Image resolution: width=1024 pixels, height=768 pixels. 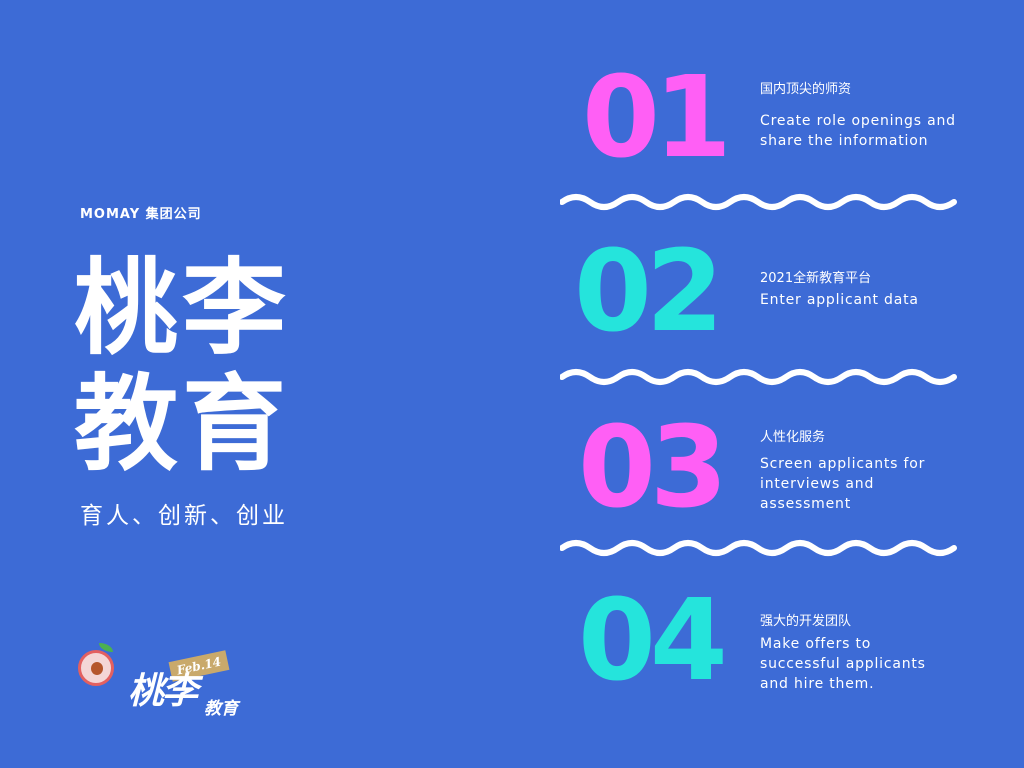 What do you see at coordinates (817, 684) in the screenshot?
I see `step-desc-04-line: and hire them.` at bounding box center [817, 684].